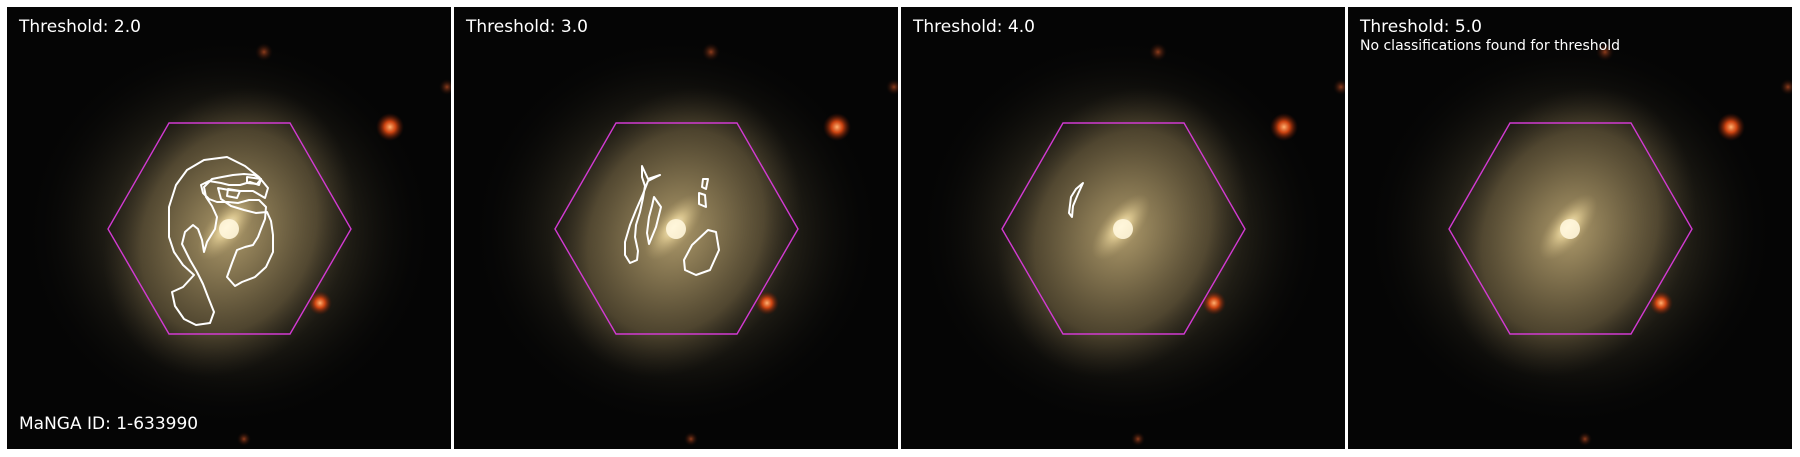 The width and height of the screenshot is (1800, 457). I want to click on threshold-label: Threshold: 5.0, so click(1421, 27).